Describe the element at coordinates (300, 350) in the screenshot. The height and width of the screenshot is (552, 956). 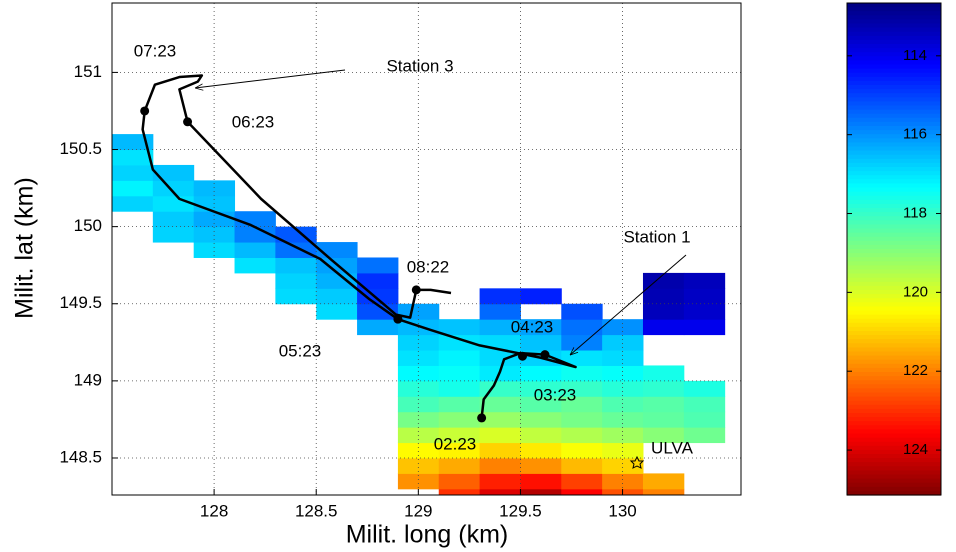
I see `annotation: 05:23` at that location.